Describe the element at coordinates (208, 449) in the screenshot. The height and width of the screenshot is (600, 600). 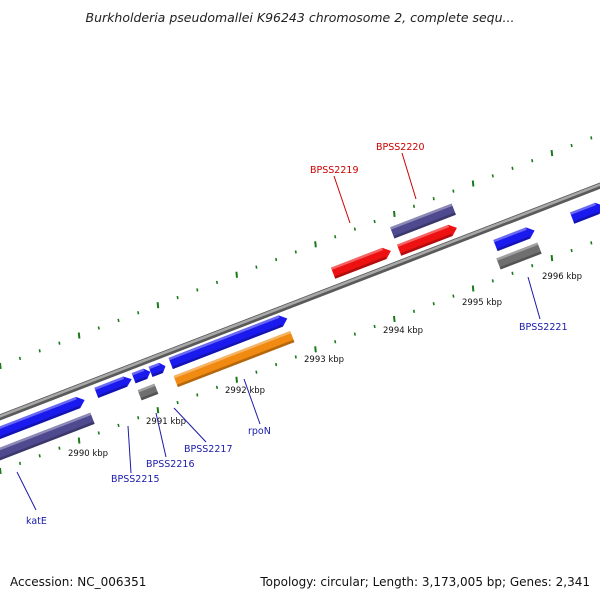
I see `gene-label-bpss2217: BPSS2217` at that location.